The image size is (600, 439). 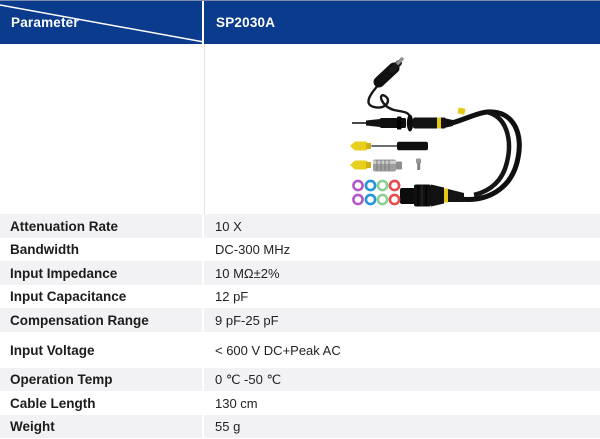 What do you see at coordinates (300, 320) in the screenshot?
I see `spec-row-compensation-range: Compensation Range 9 pF-25 pF` at bounding box center [300, 320].